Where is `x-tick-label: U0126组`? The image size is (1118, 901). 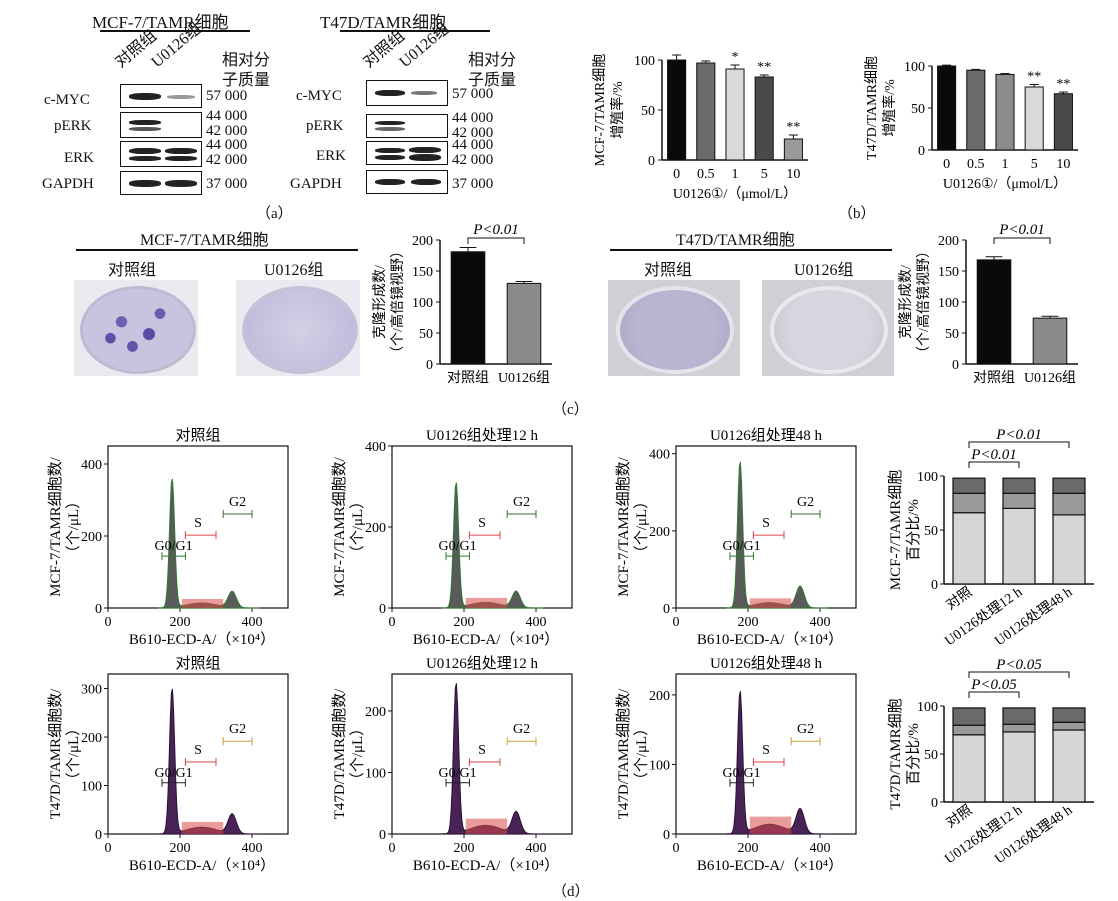
x-tick-label: U0126组 is located at coordinates (524, 378).